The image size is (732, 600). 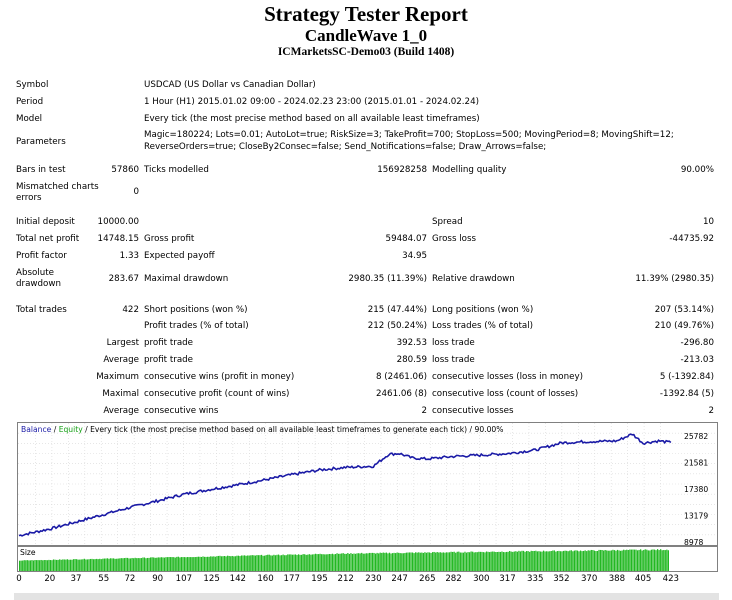 What do you see at coordinates (454, 239) in the screenshot?
I see `gross-loss-label: Gross loss` at bounding box center [454, 239].